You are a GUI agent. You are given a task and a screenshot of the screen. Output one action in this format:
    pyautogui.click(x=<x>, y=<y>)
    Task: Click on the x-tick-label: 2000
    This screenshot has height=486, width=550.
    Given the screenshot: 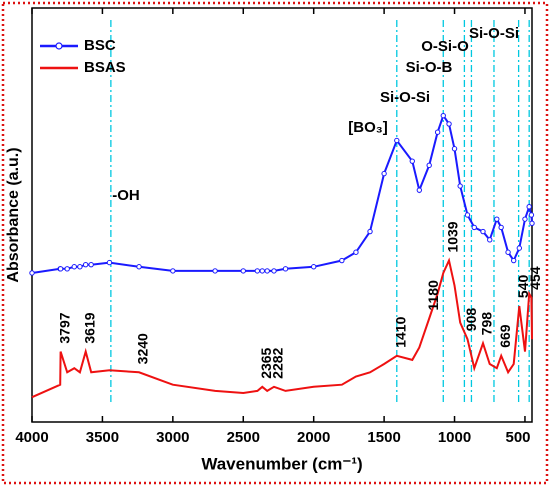 What is the action you would take?
    pyautogui.click(x=313, y=437)
    